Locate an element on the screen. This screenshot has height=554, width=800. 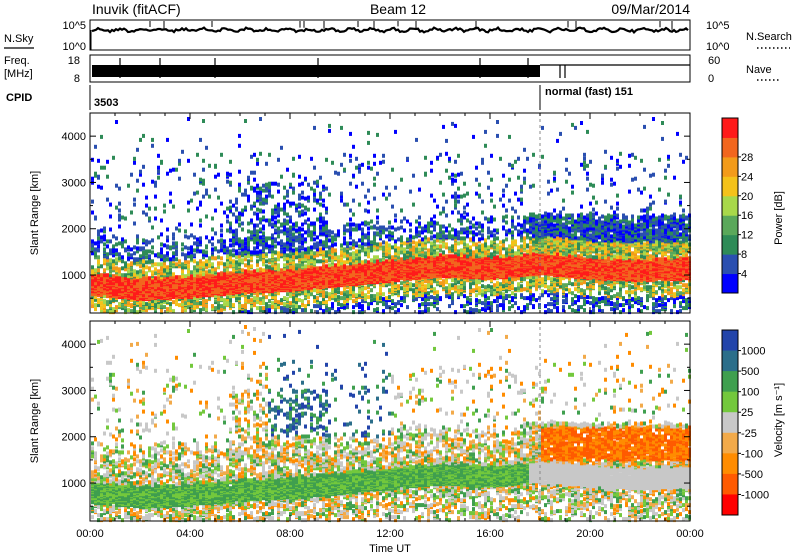
freq-panel-frame is located at coordinates (390, 68).